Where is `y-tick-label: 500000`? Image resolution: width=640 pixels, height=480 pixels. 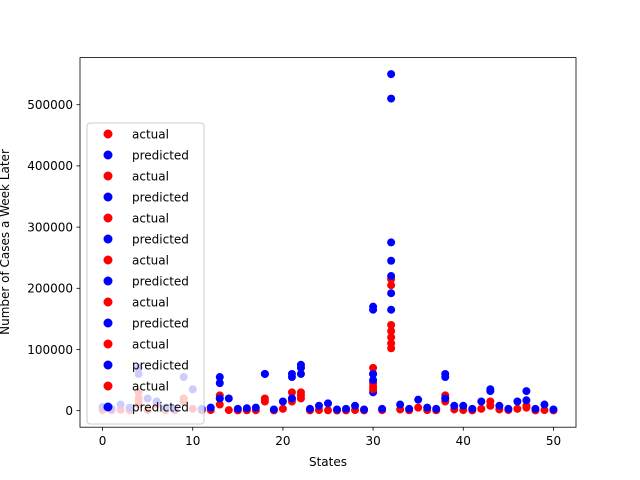
y-tick-label: 500000 is located at coordinates (50, 105).